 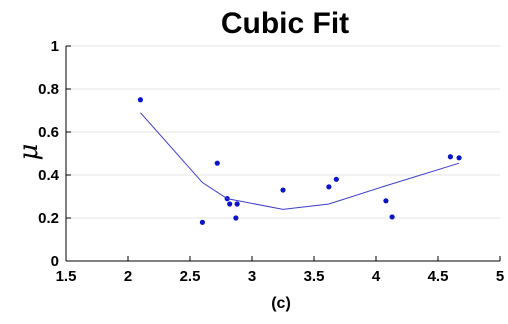 What do you see at coordinates (128, 276) in the screenshot?
I see `x-tick-label: 2` at bounding box center [128, 276].